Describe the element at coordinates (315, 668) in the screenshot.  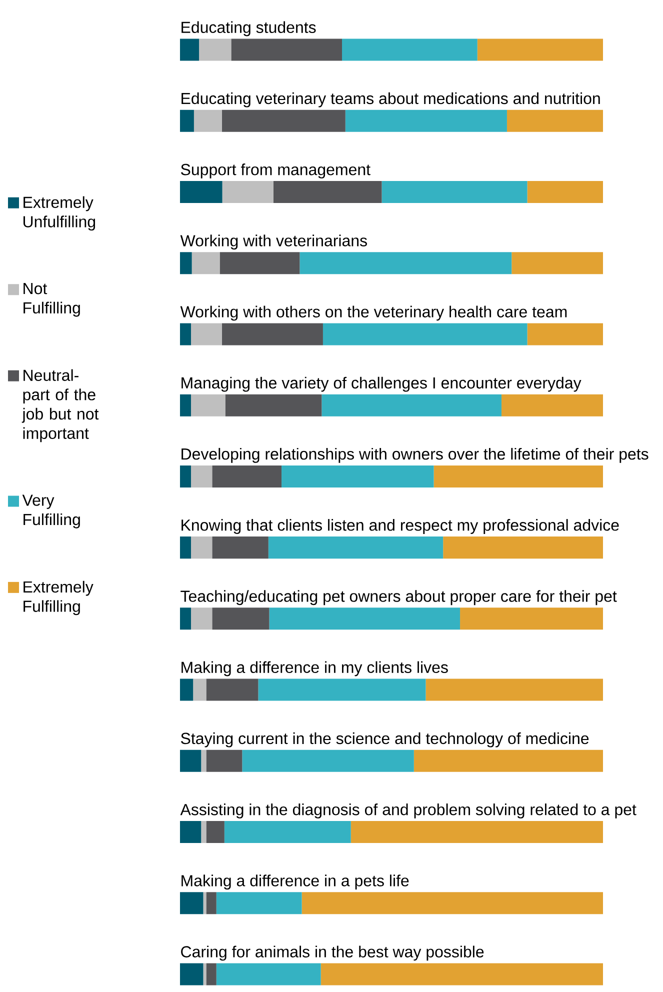
I see `y-tick-label: Making a difference in my clients lives` at that location.